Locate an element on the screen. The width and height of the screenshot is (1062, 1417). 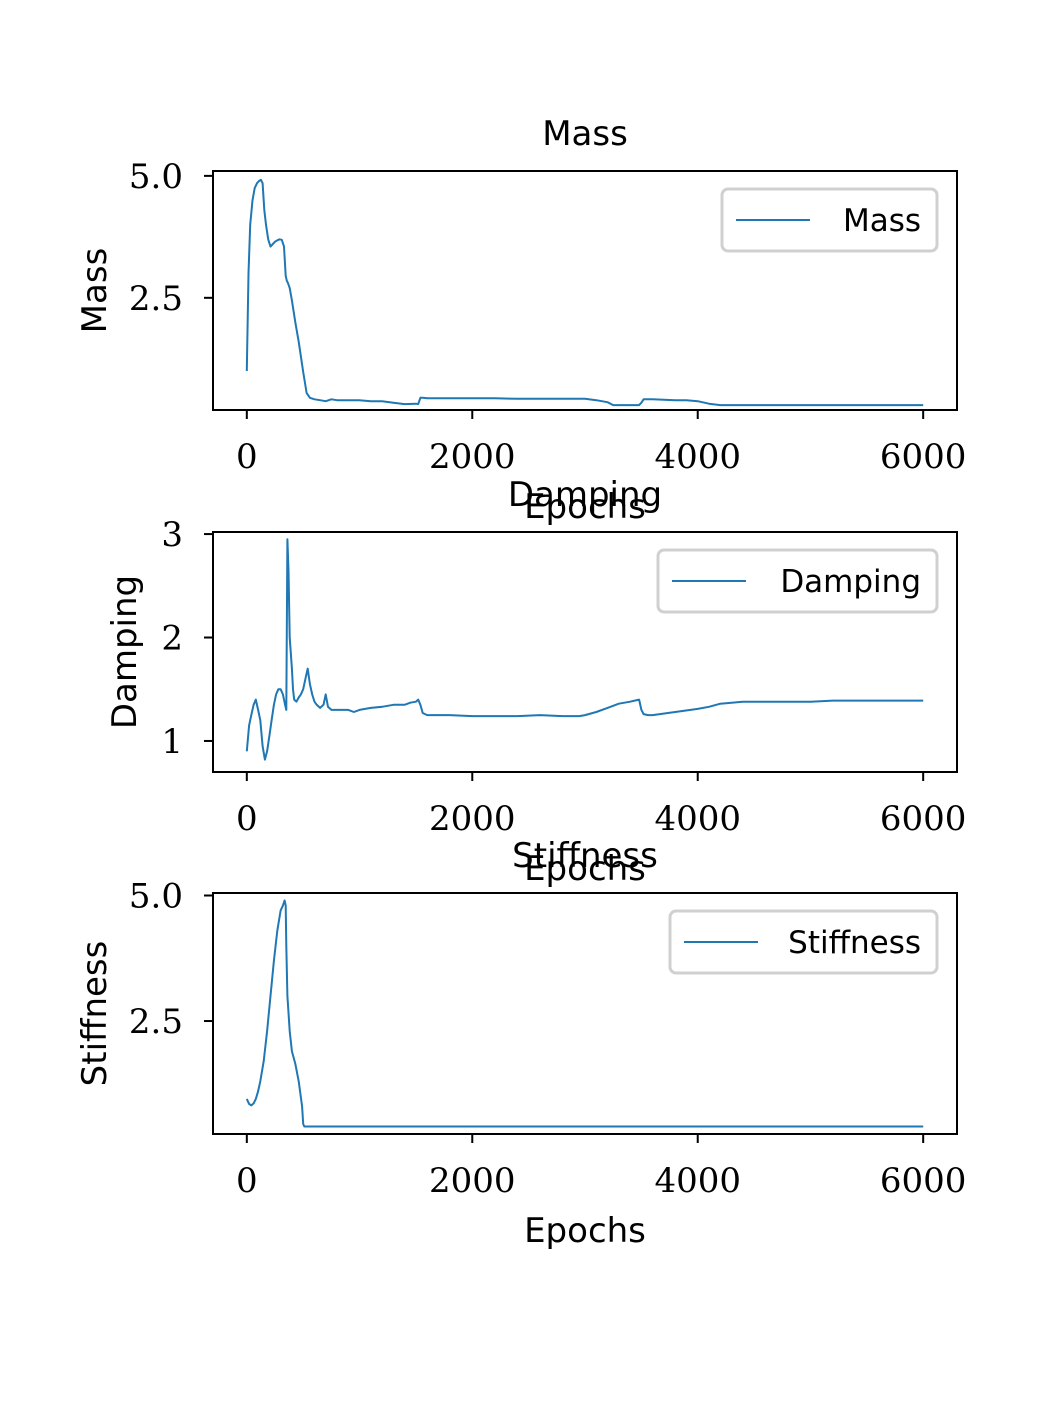
series-line-mass is located at coordinates (584, 292).